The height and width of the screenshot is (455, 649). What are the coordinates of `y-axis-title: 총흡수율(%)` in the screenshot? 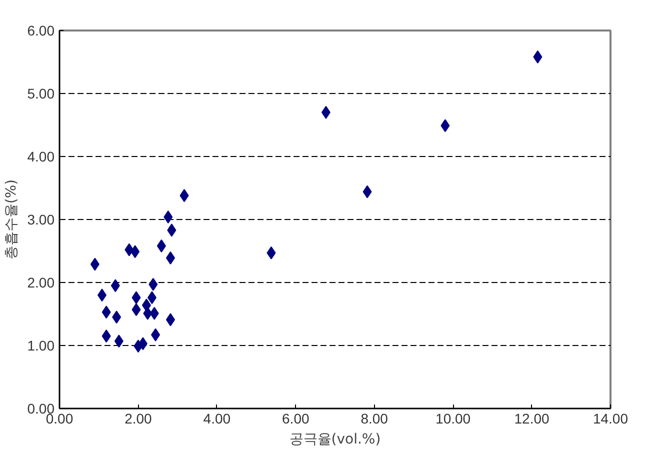 It's located at (11, 219).